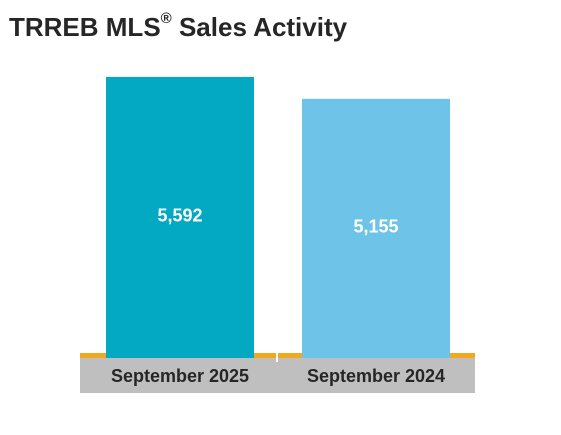 This screenshot has width=561, height=435. Describe the element at coordinates (277, 357) in the screenshot. I see `category-divider` at that location.